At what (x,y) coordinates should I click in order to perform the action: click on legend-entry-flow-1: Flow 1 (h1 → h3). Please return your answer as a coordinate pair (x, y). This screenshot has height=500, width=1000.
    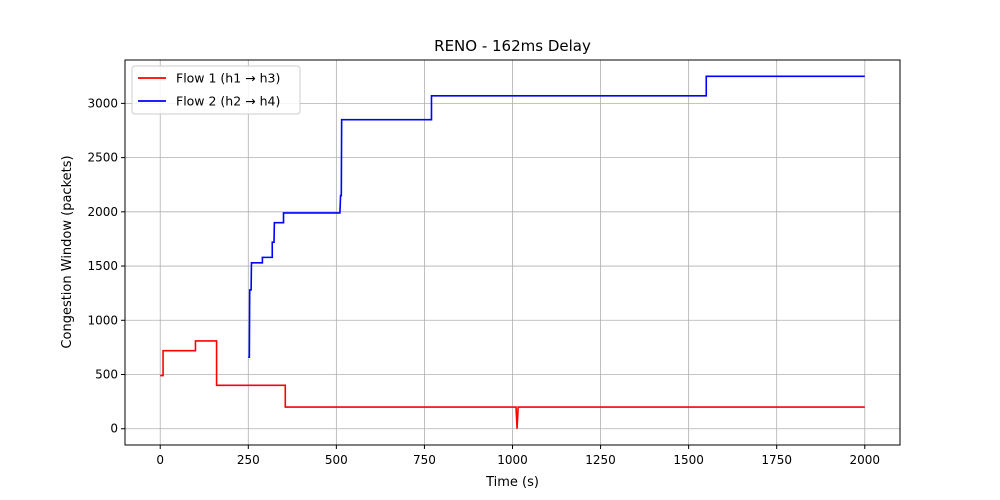
    Looking at the image, I should click on (228, 78).